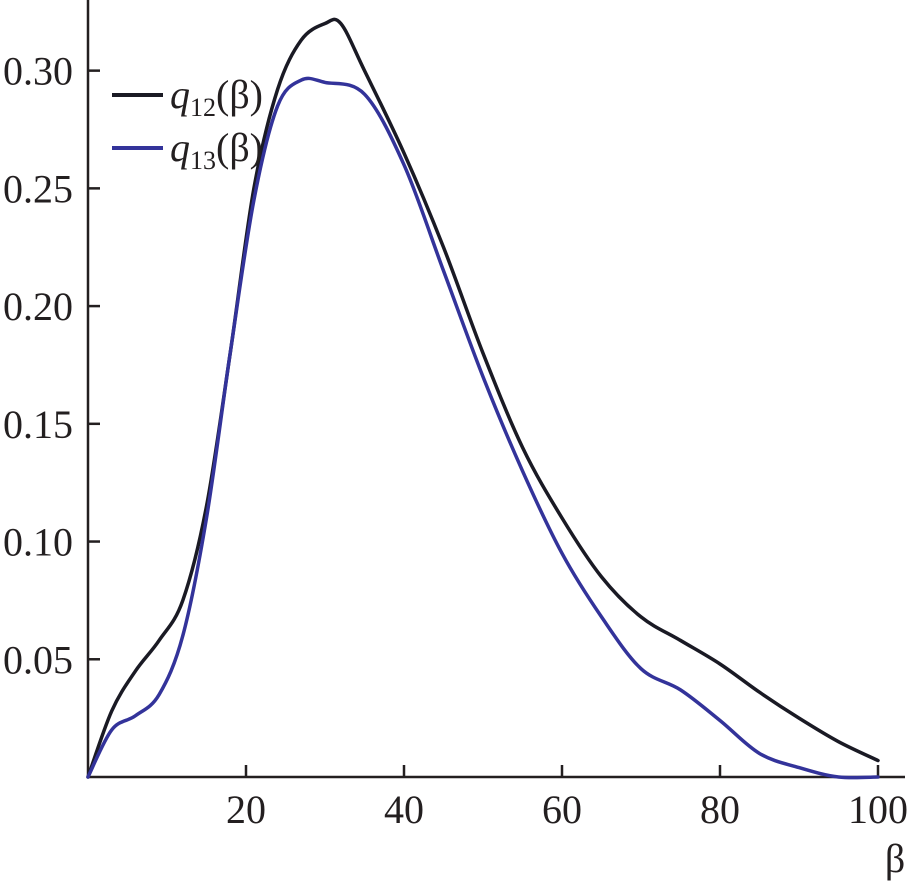 This screenshot has width=909, height=882. Describe the element at coordinates (246, 809) in the screenshot. I see `x-tick-label: 20` at that location.